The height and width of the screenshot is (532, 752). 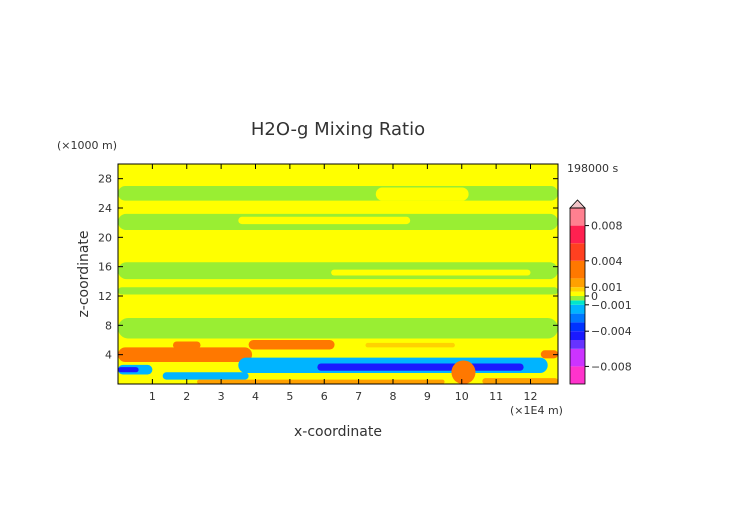 What do you see at coordinates (607, 226) in the screenshot?
I see `colorbar-tick-label: 0.008` at bounding box center [607, 226].